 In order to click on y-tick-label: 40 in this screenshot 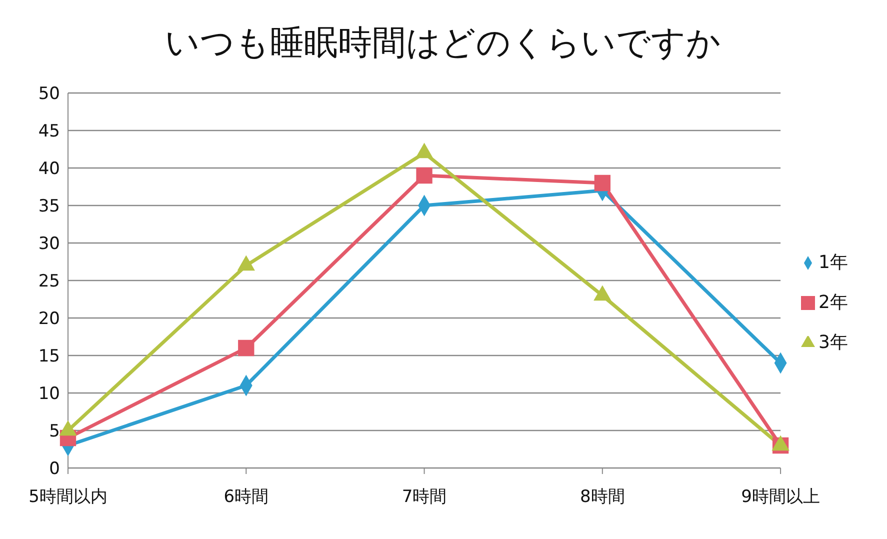, I will do `click(49, 169)`.